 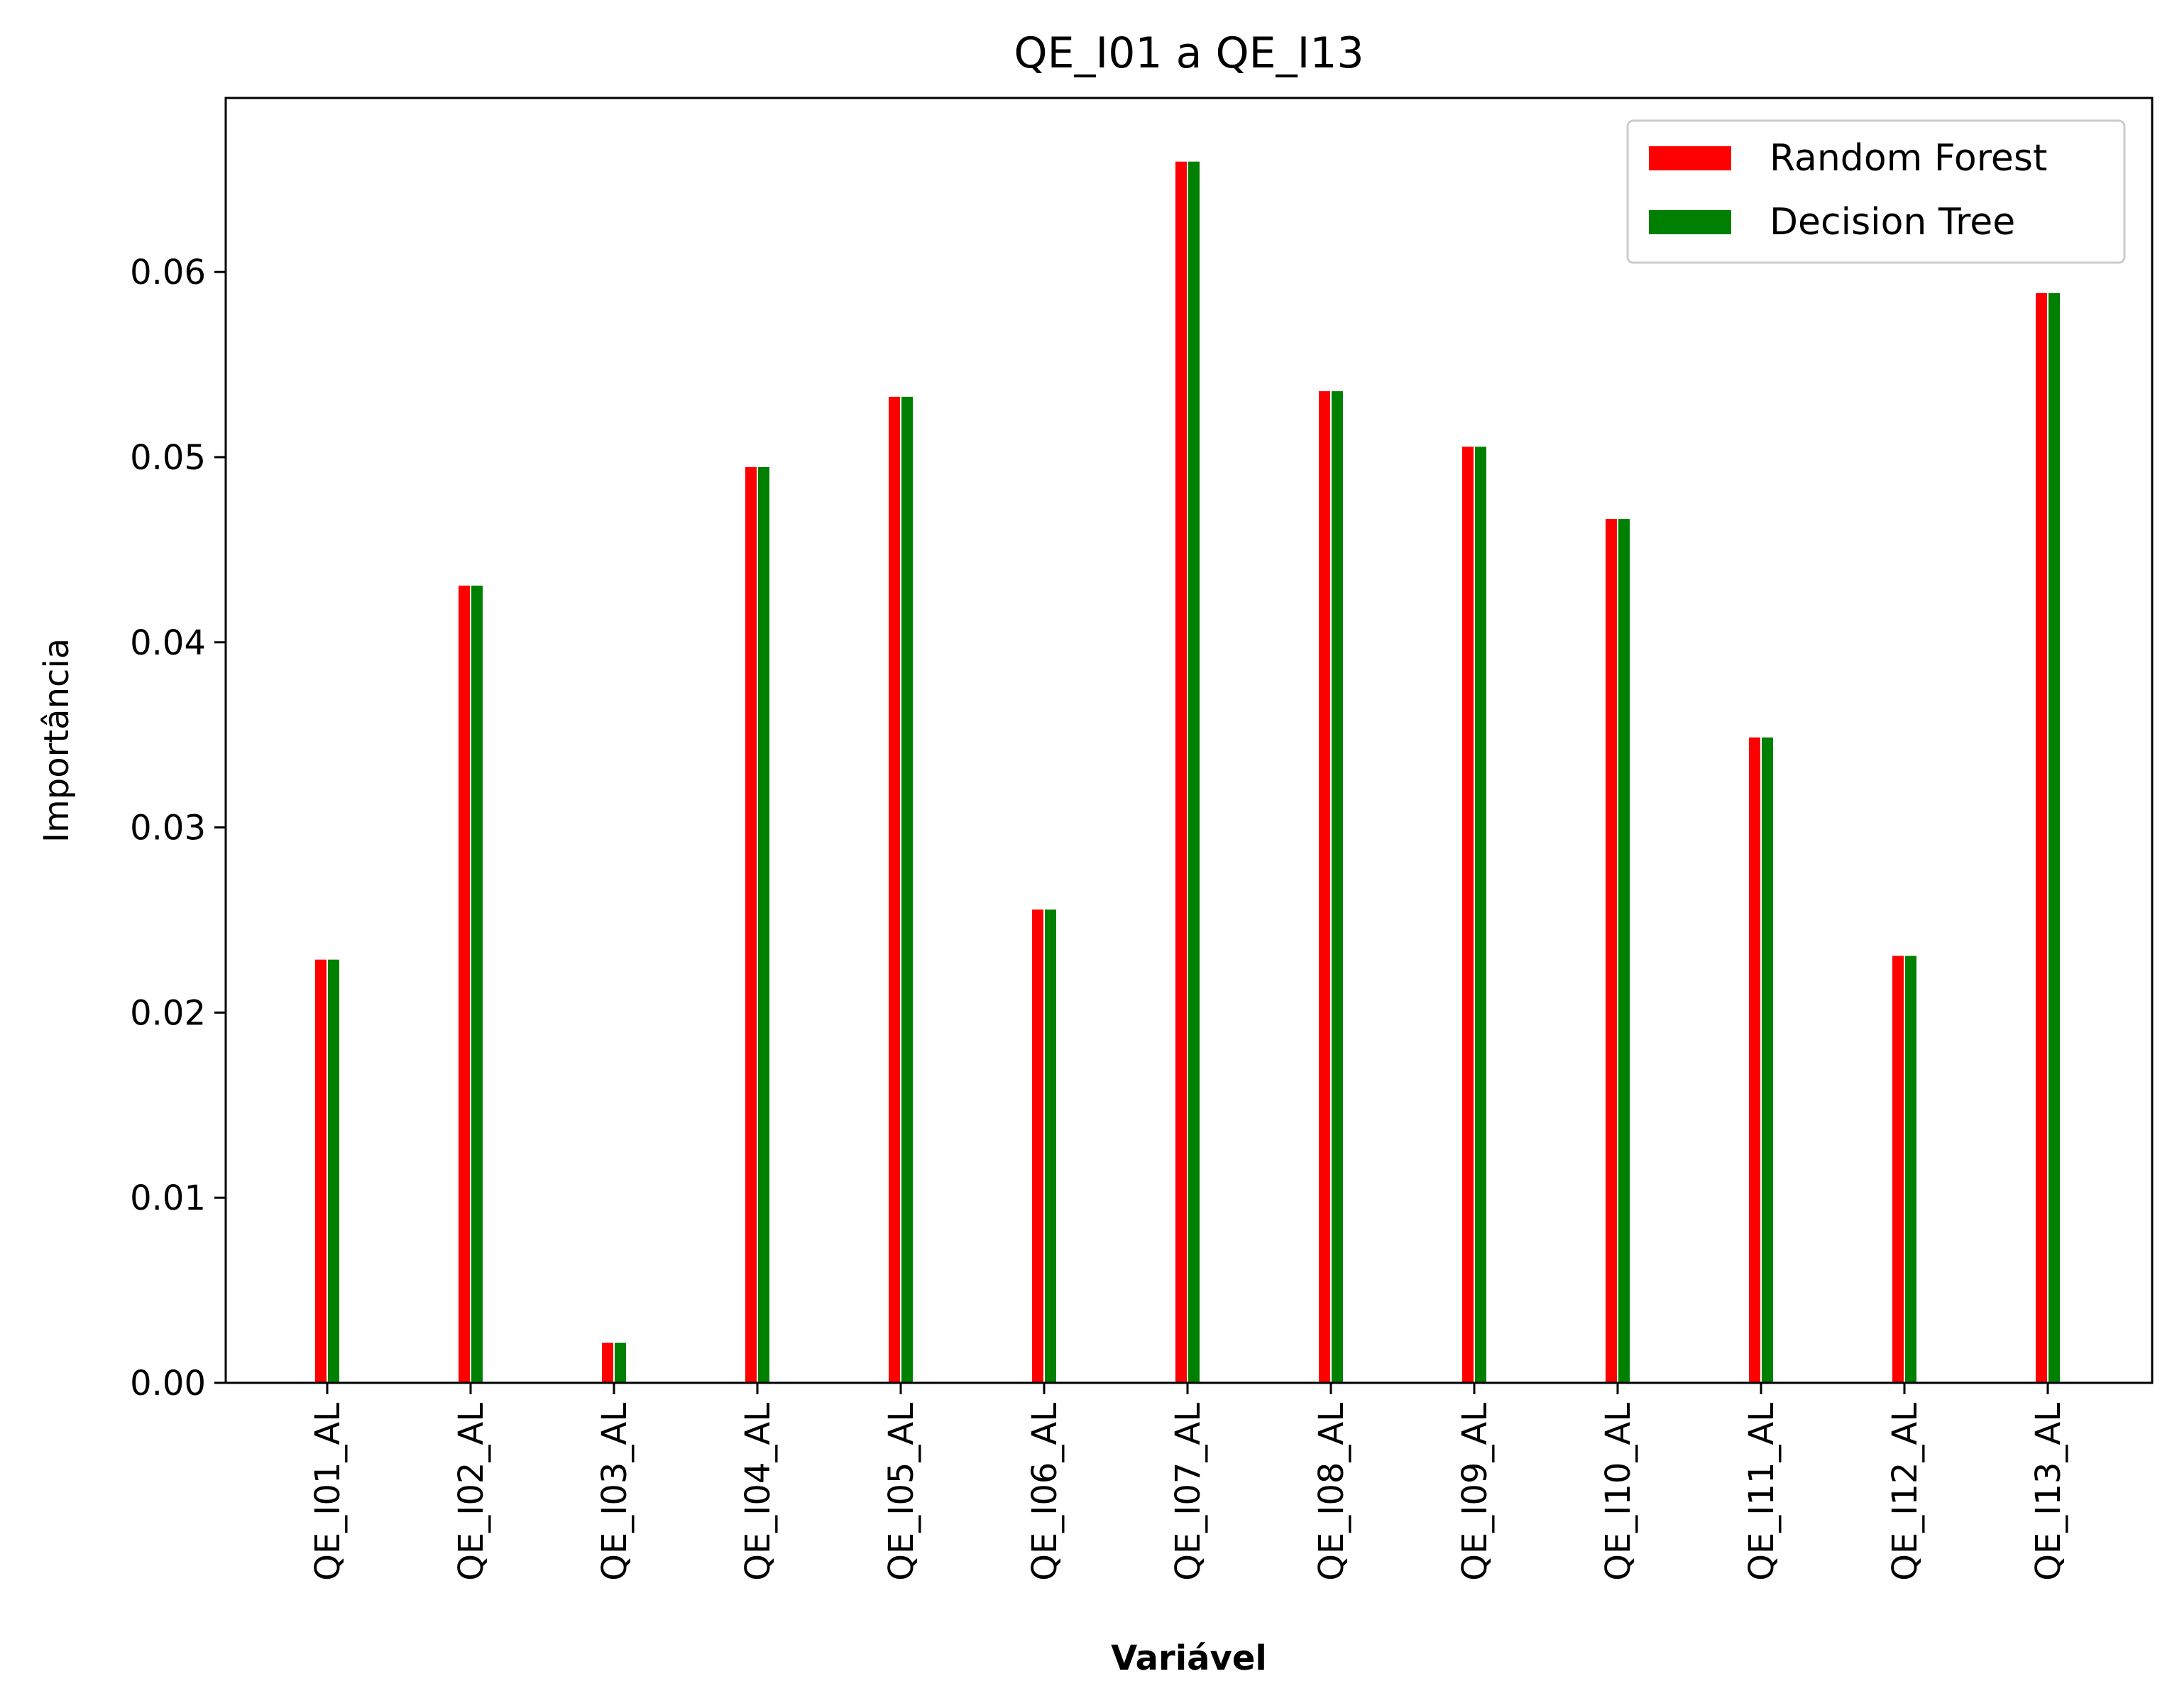 I want to click on y-axis: 0.00 0.01 0.02 0.03 0.04 0.05 0.06, so click(x=178, y=828).